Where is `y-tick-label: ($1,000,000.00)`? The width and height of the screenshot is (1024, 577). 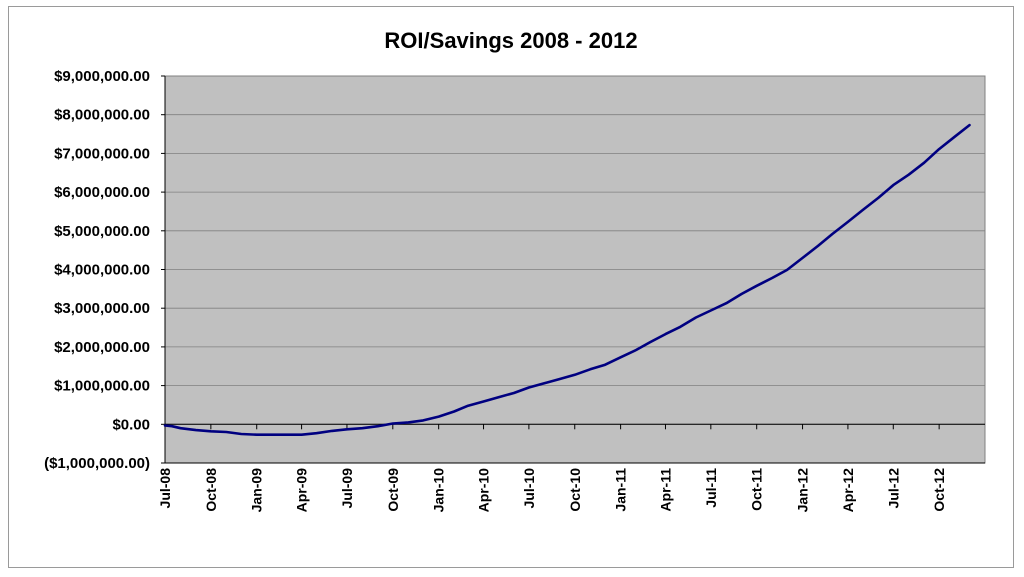 y-tick-label: ($1,000,000.00) is located at coordinates (97, 463).